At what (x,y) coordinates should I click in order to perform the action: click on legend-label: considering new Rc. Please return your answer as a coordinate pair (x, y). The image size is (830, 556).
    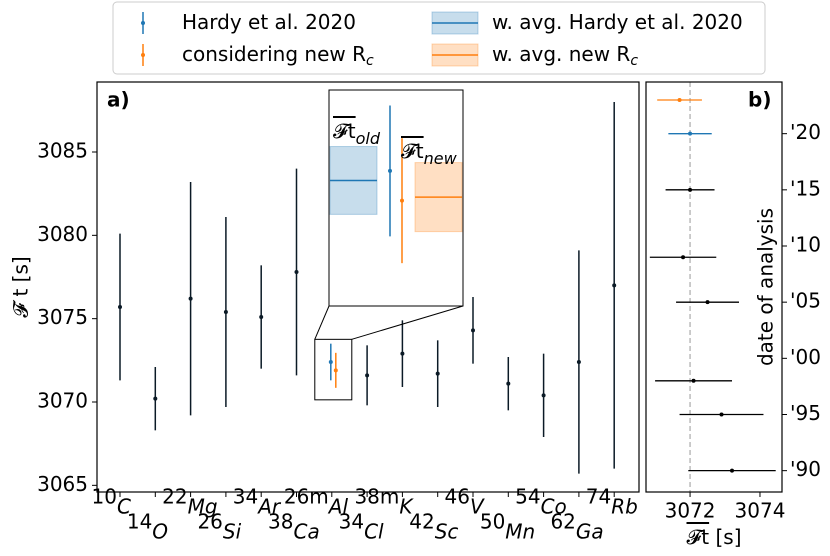
    Looking at the image, I should click on (278, 56).